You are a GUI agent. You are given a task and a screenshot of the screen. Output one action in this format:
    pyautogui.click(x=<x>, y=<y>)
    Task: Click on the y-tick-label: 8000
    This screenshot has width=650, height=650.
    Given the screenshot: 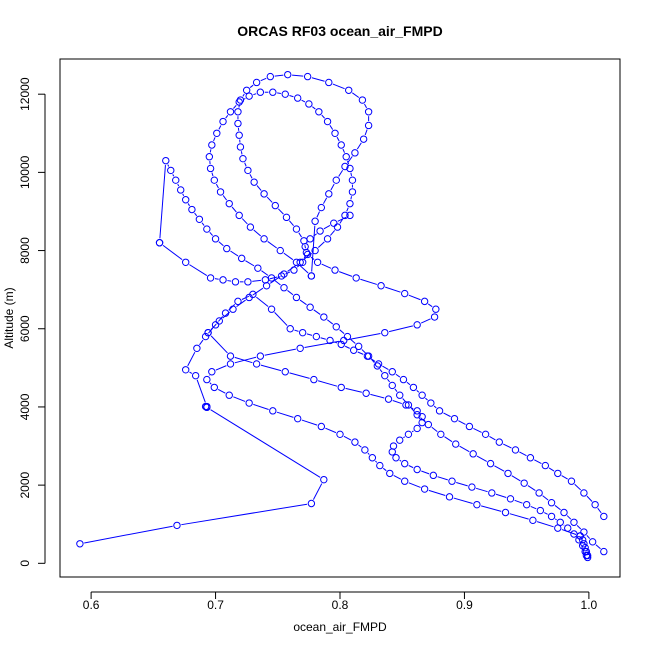 What is the action you would take?
    pyautogui.click(x=25, y=250)
    